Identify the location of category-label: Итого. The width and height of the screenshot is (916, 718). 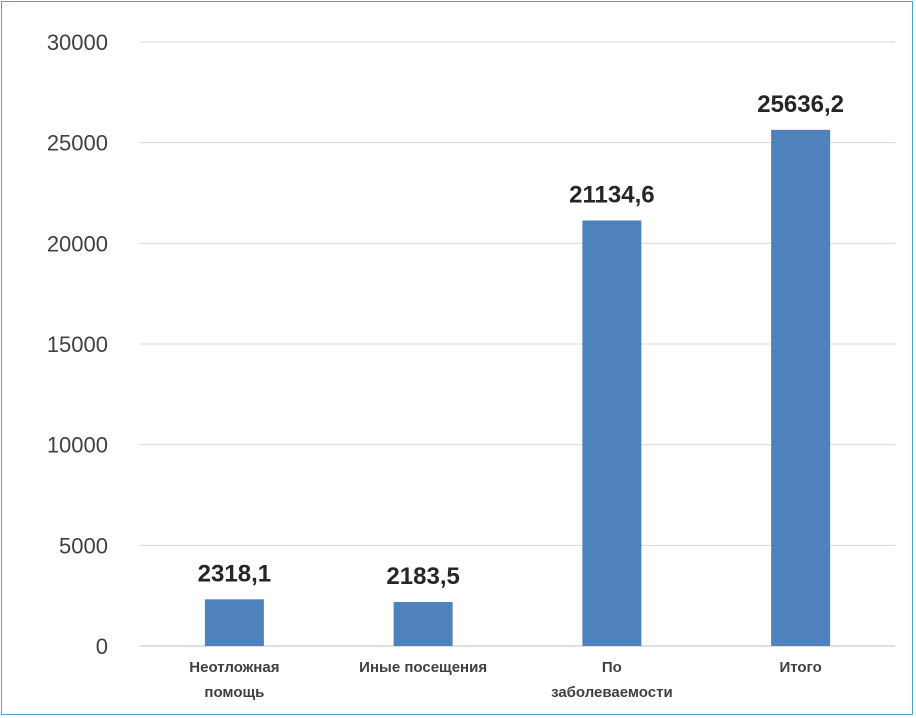
(800, 667).